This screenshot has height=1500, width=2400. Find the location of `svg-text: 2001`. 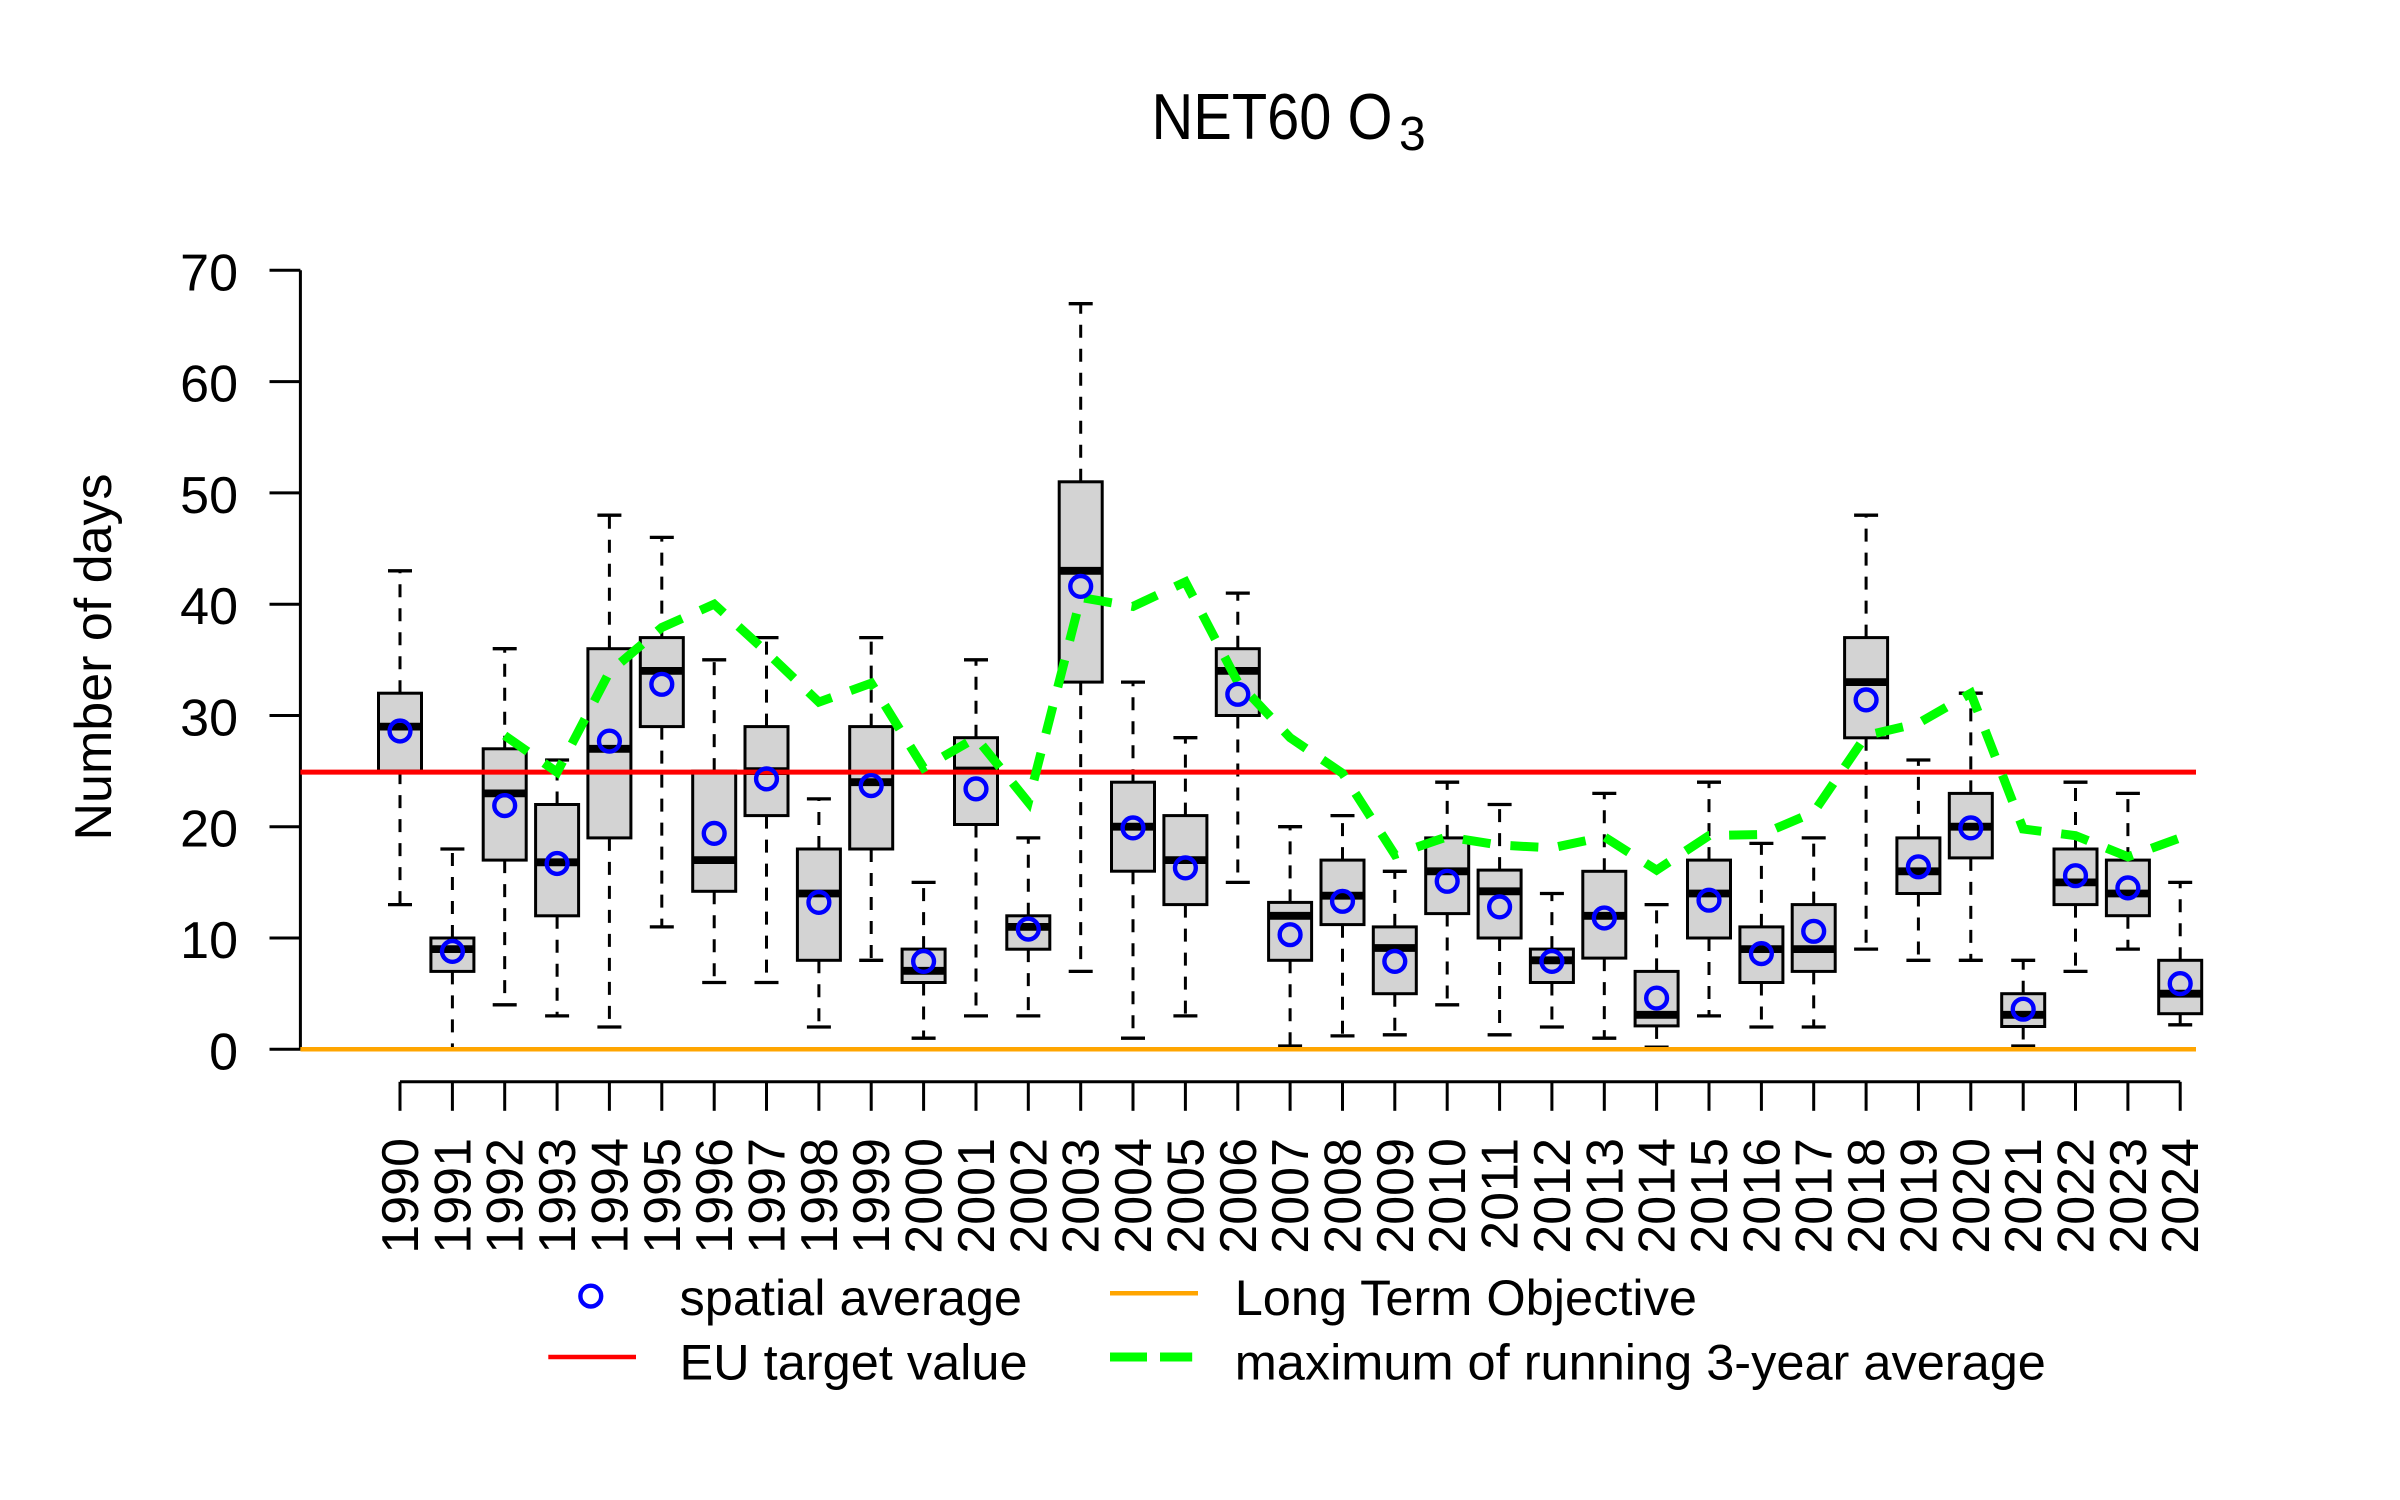

svg-text: 2001 is located at coordinates (977, 1196).